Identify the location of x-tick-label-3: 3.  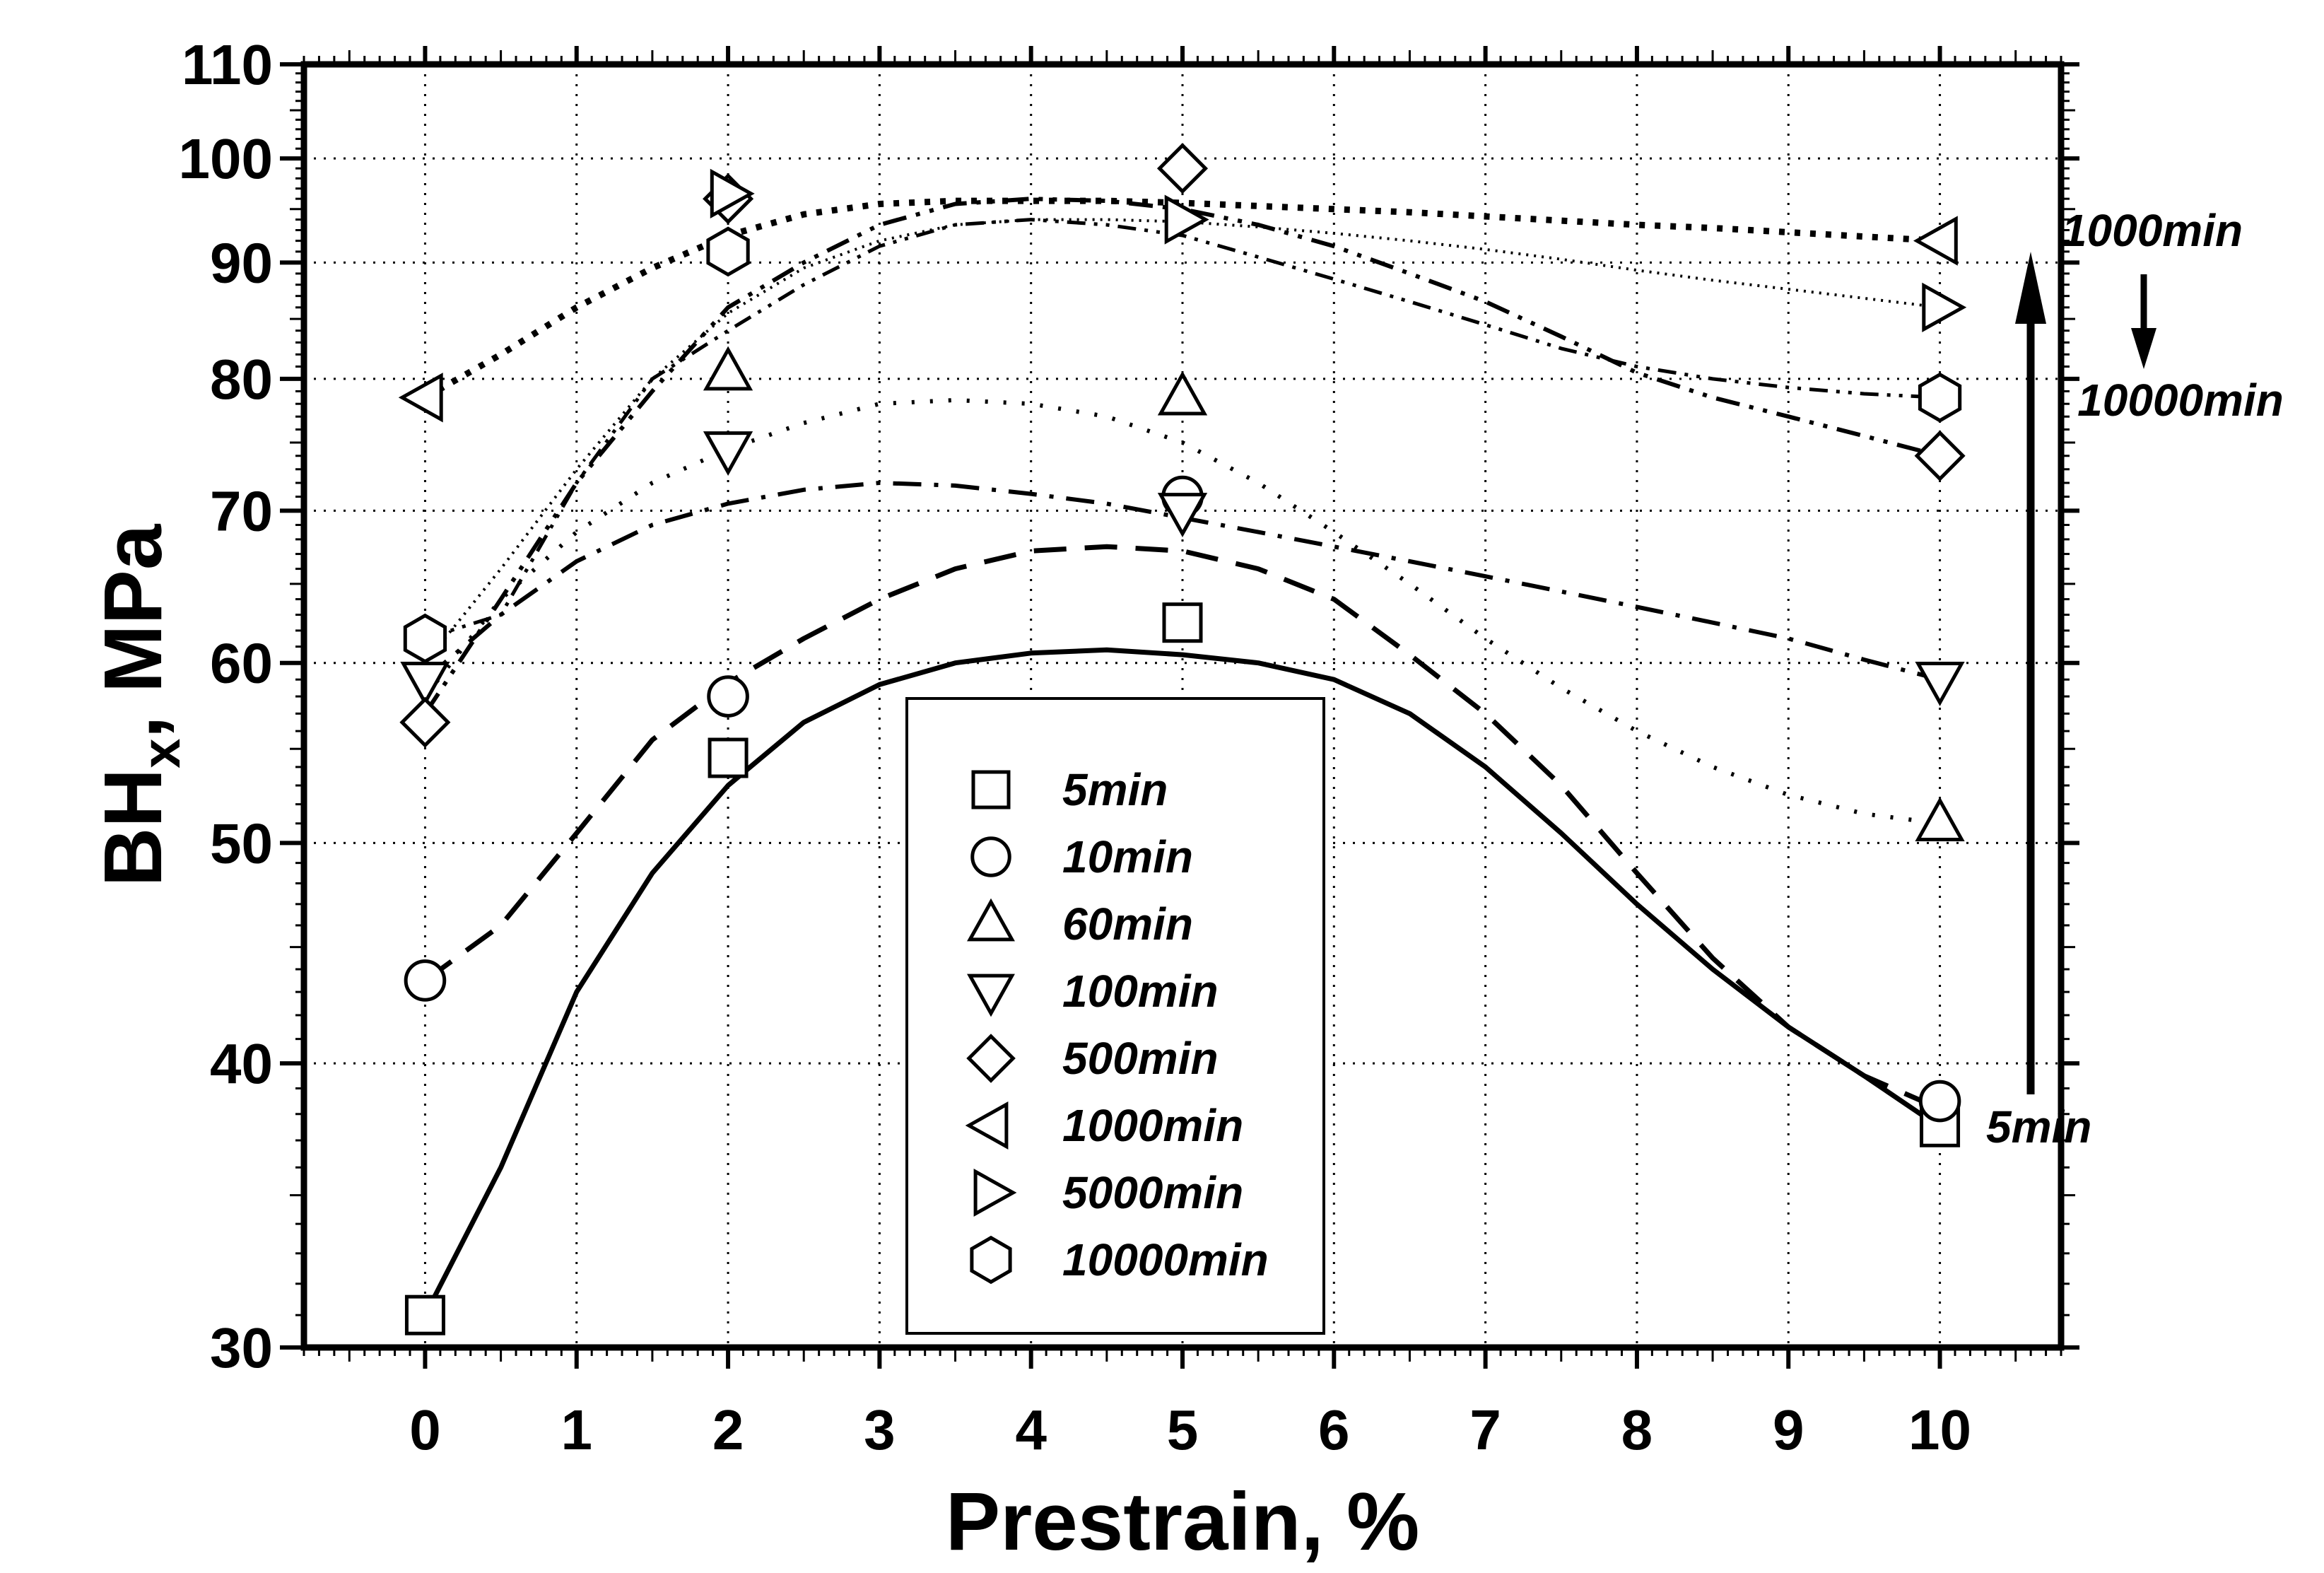
(880, 1429).